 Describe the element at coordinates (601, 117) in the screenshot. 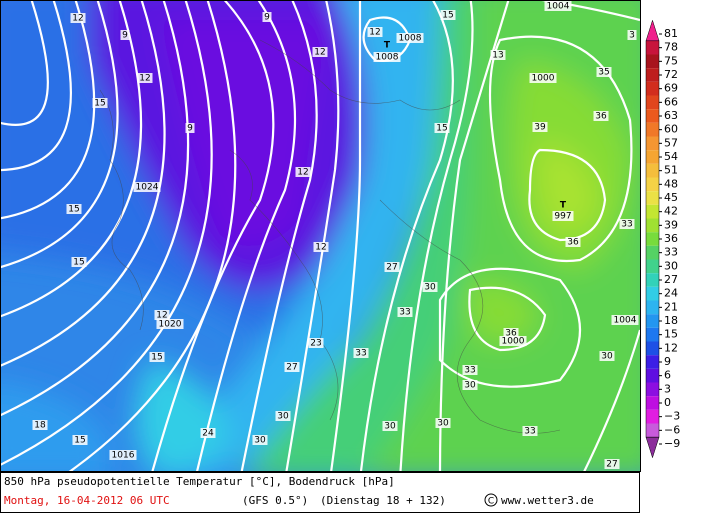

I see `map-label: 36` at that location.